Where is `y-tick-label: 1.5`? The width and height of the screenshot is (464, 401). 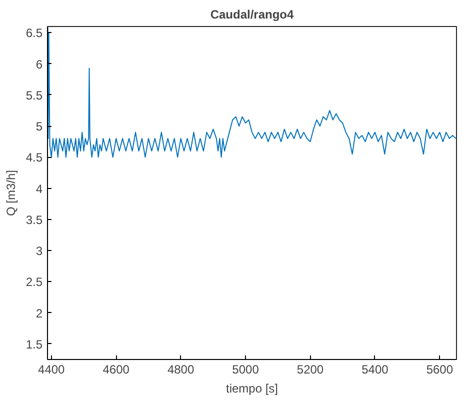
y-tick-label: 1.5 is located at coordinates (34, 344).